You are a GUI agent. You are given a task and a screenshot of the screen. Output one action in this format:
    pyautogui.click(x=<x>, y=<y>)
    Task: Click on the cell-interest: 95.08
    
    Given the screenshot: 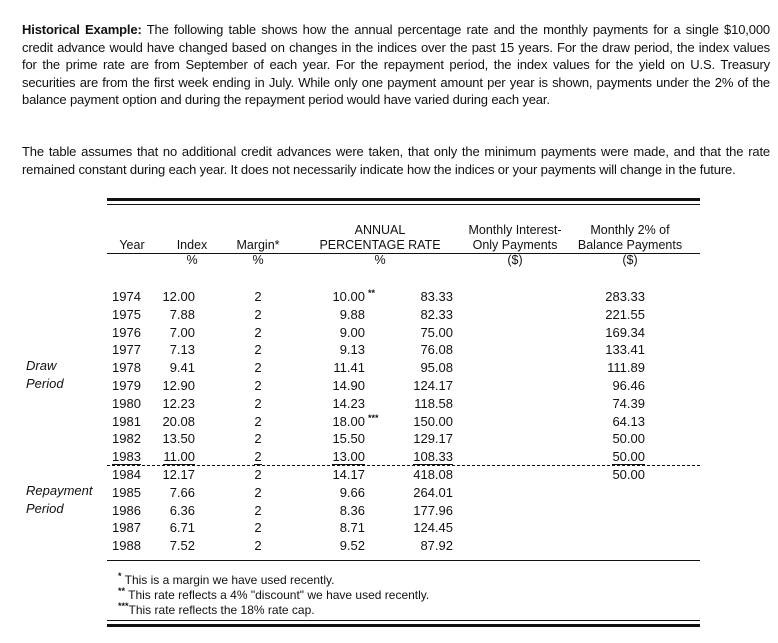 What is the action you would take?
    pyautogui.click(x=421, y=368)
    